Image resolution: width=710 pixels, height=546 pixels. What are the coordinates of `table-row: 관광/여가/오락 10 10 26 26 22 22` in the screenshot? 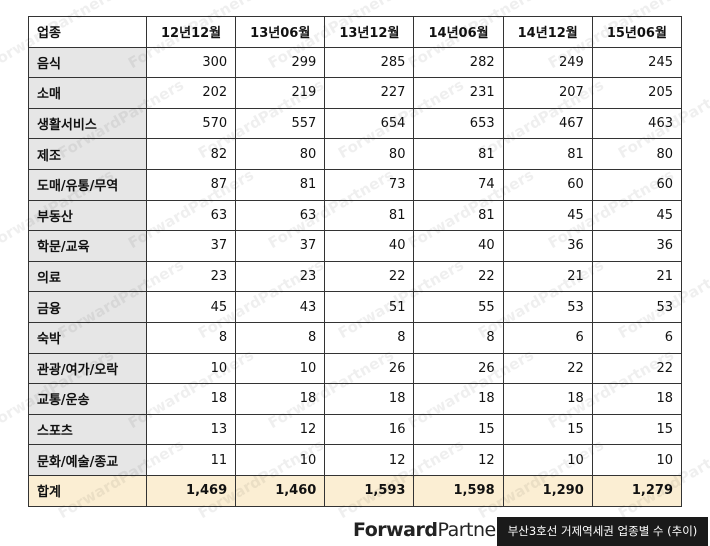 It's located at (355, 368).